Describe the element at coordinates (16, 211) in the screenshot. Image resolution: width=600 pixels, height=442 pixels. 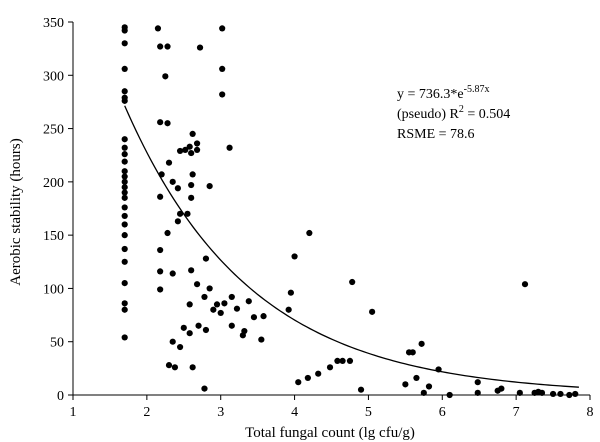
I see `y-axis-label: Aerobic stability (hours)` at that location.